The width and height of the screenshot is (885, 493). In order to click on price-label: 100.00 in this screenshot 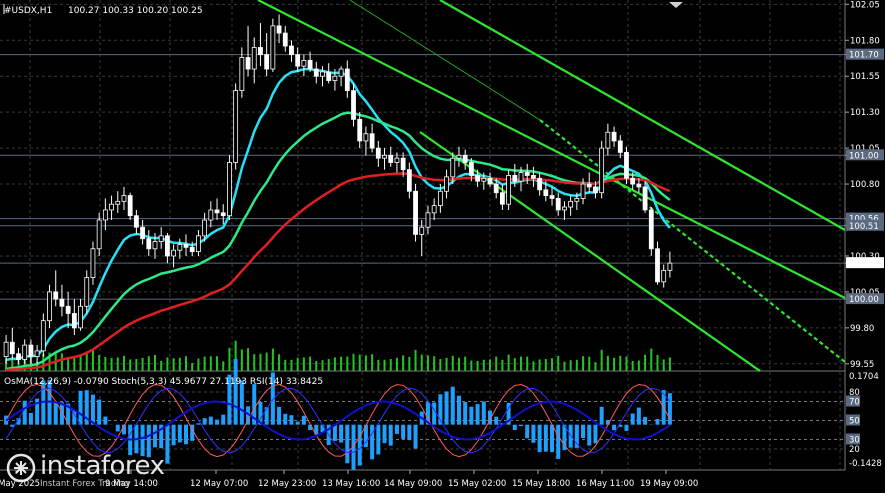, I will do `click(864, 300)`.